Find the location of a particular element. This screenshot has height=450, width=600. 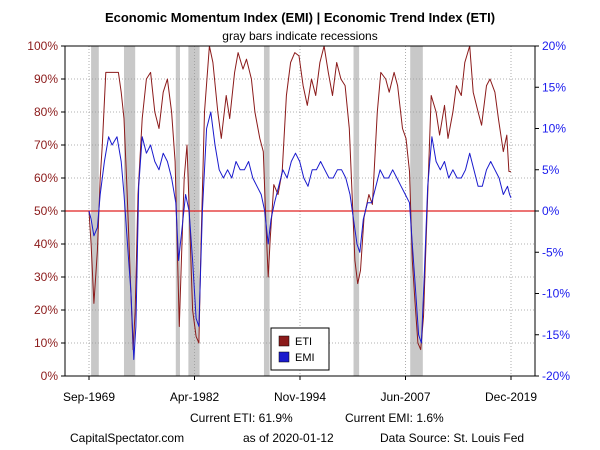

left-tick-label: 50% is located at coordinates (46, 211).